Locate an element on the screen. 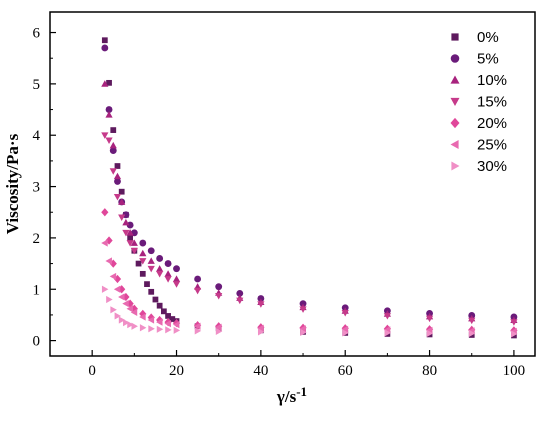  legend-label: 10% is located at coordinates (492, 80).